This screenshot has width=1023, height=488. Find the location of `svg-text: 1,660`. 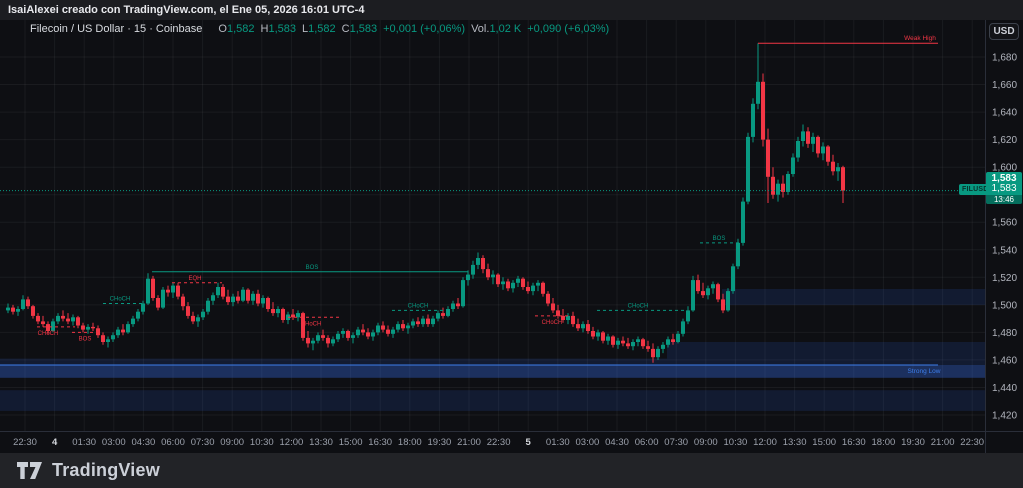

svg-text: 1,660 is located at coordinates (1004, 85).